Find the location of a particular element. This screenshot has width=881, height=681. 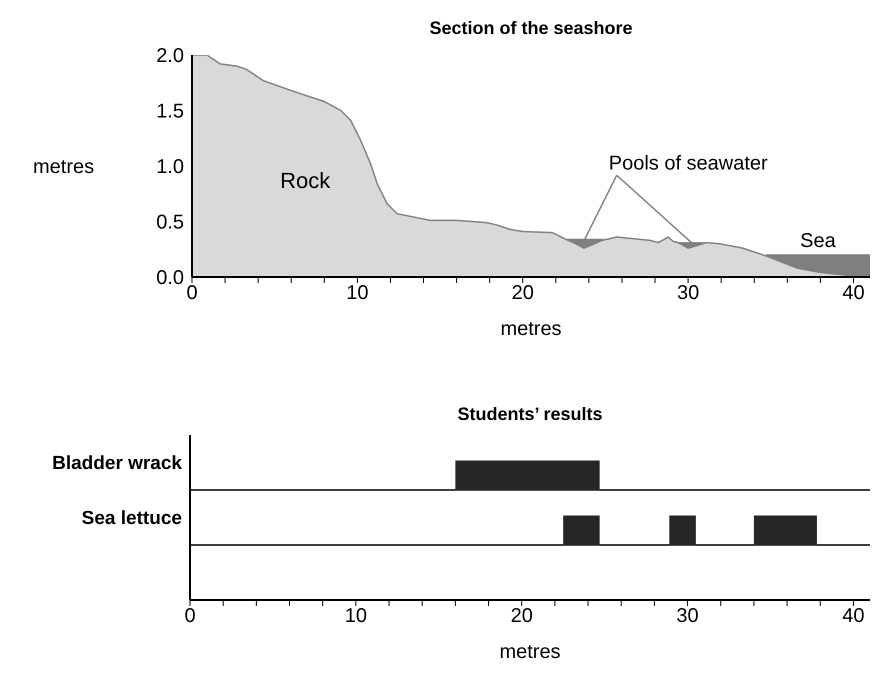

text: Pools of seawater is located at coordinates (688, 163).